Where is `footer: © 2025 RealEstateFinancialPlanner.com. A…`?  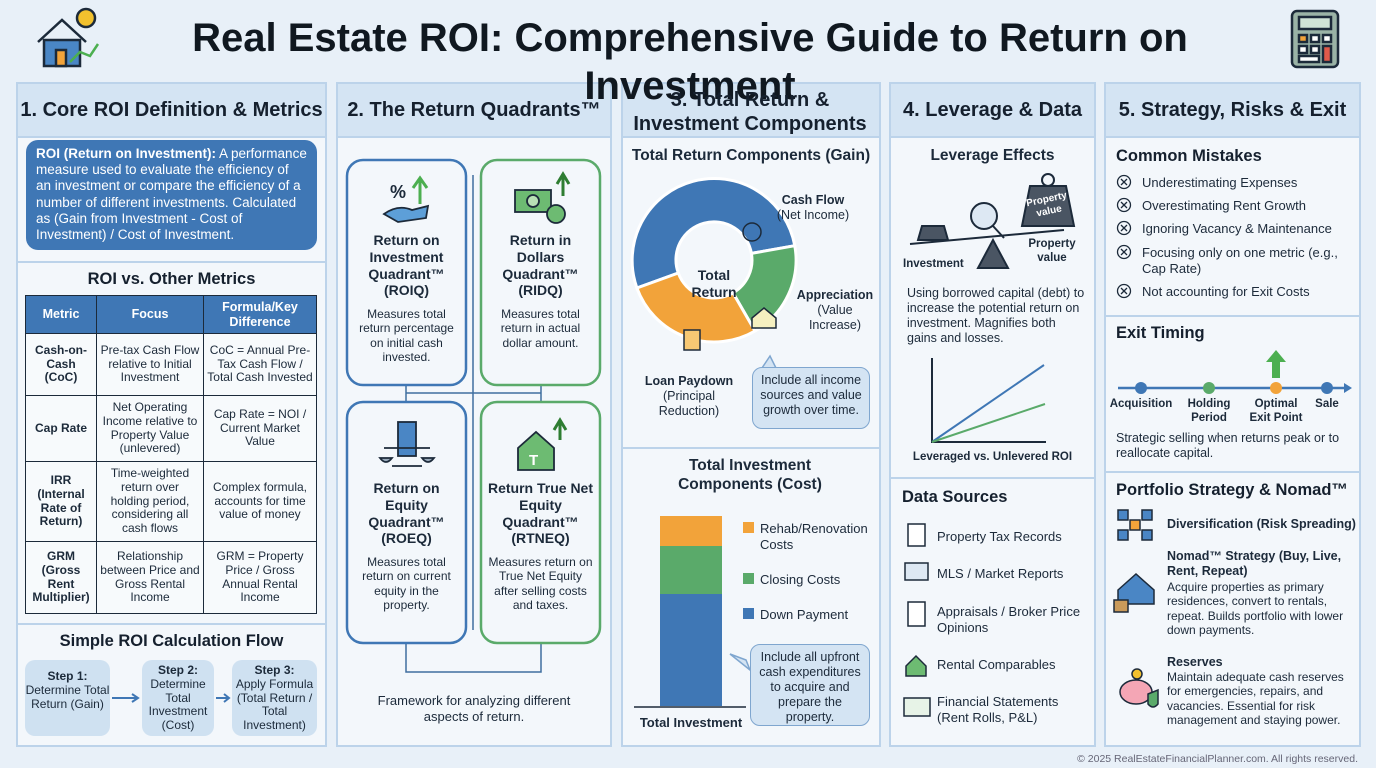 footer: © 2025 RealEstateFinancialPlanner.com. A… is located at coordinates (1217, 759).